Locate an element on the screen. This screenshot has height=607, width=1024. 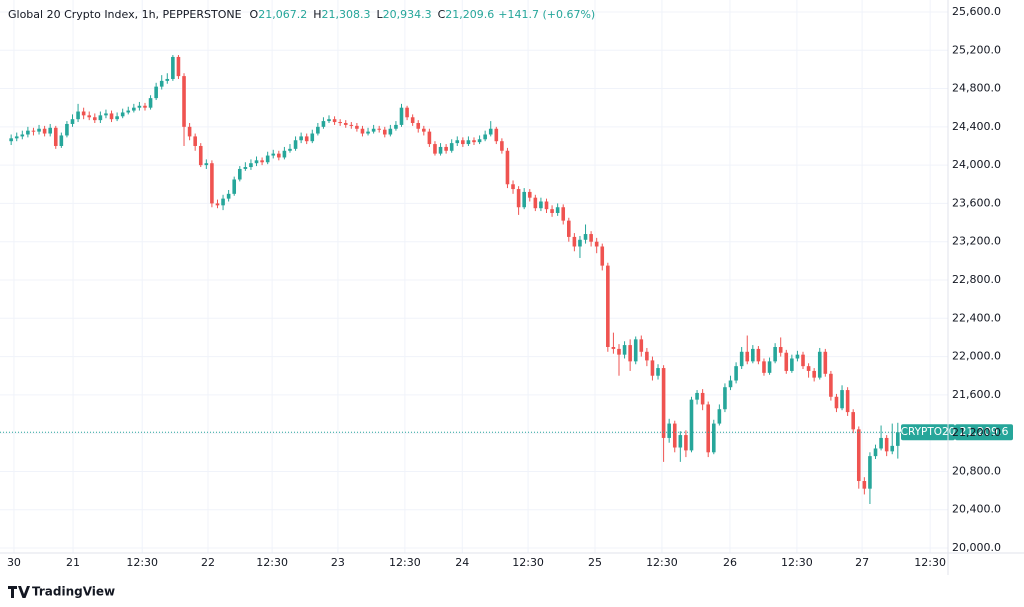
y-tick-label: 24,800.0 is located at coordinates (976, 88).